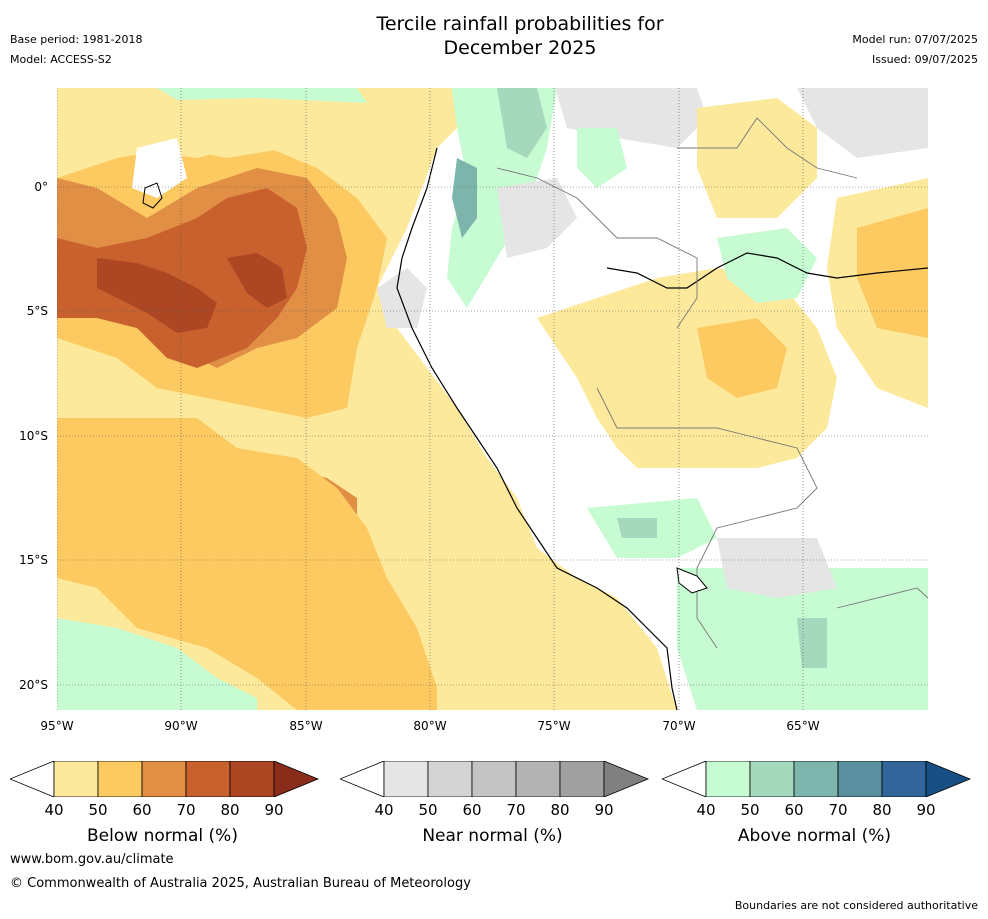 This screenshot has width=988, height=919. Describe the element at coordinates (37, 311) in the screenshot. I see `lat-label-5s: 5°S` at that location.